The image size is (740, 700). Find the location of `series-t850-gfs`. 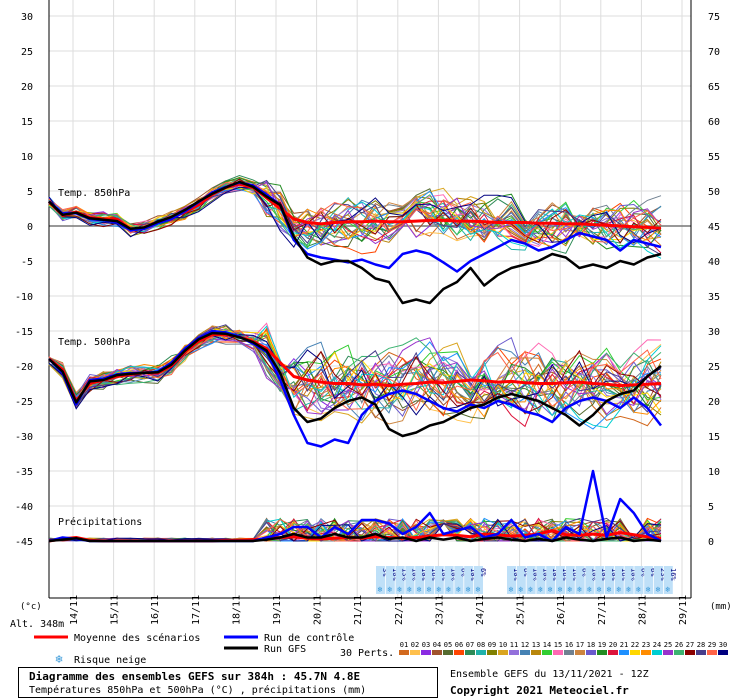

series-t850-gfs is located at coordinates (355, 242).